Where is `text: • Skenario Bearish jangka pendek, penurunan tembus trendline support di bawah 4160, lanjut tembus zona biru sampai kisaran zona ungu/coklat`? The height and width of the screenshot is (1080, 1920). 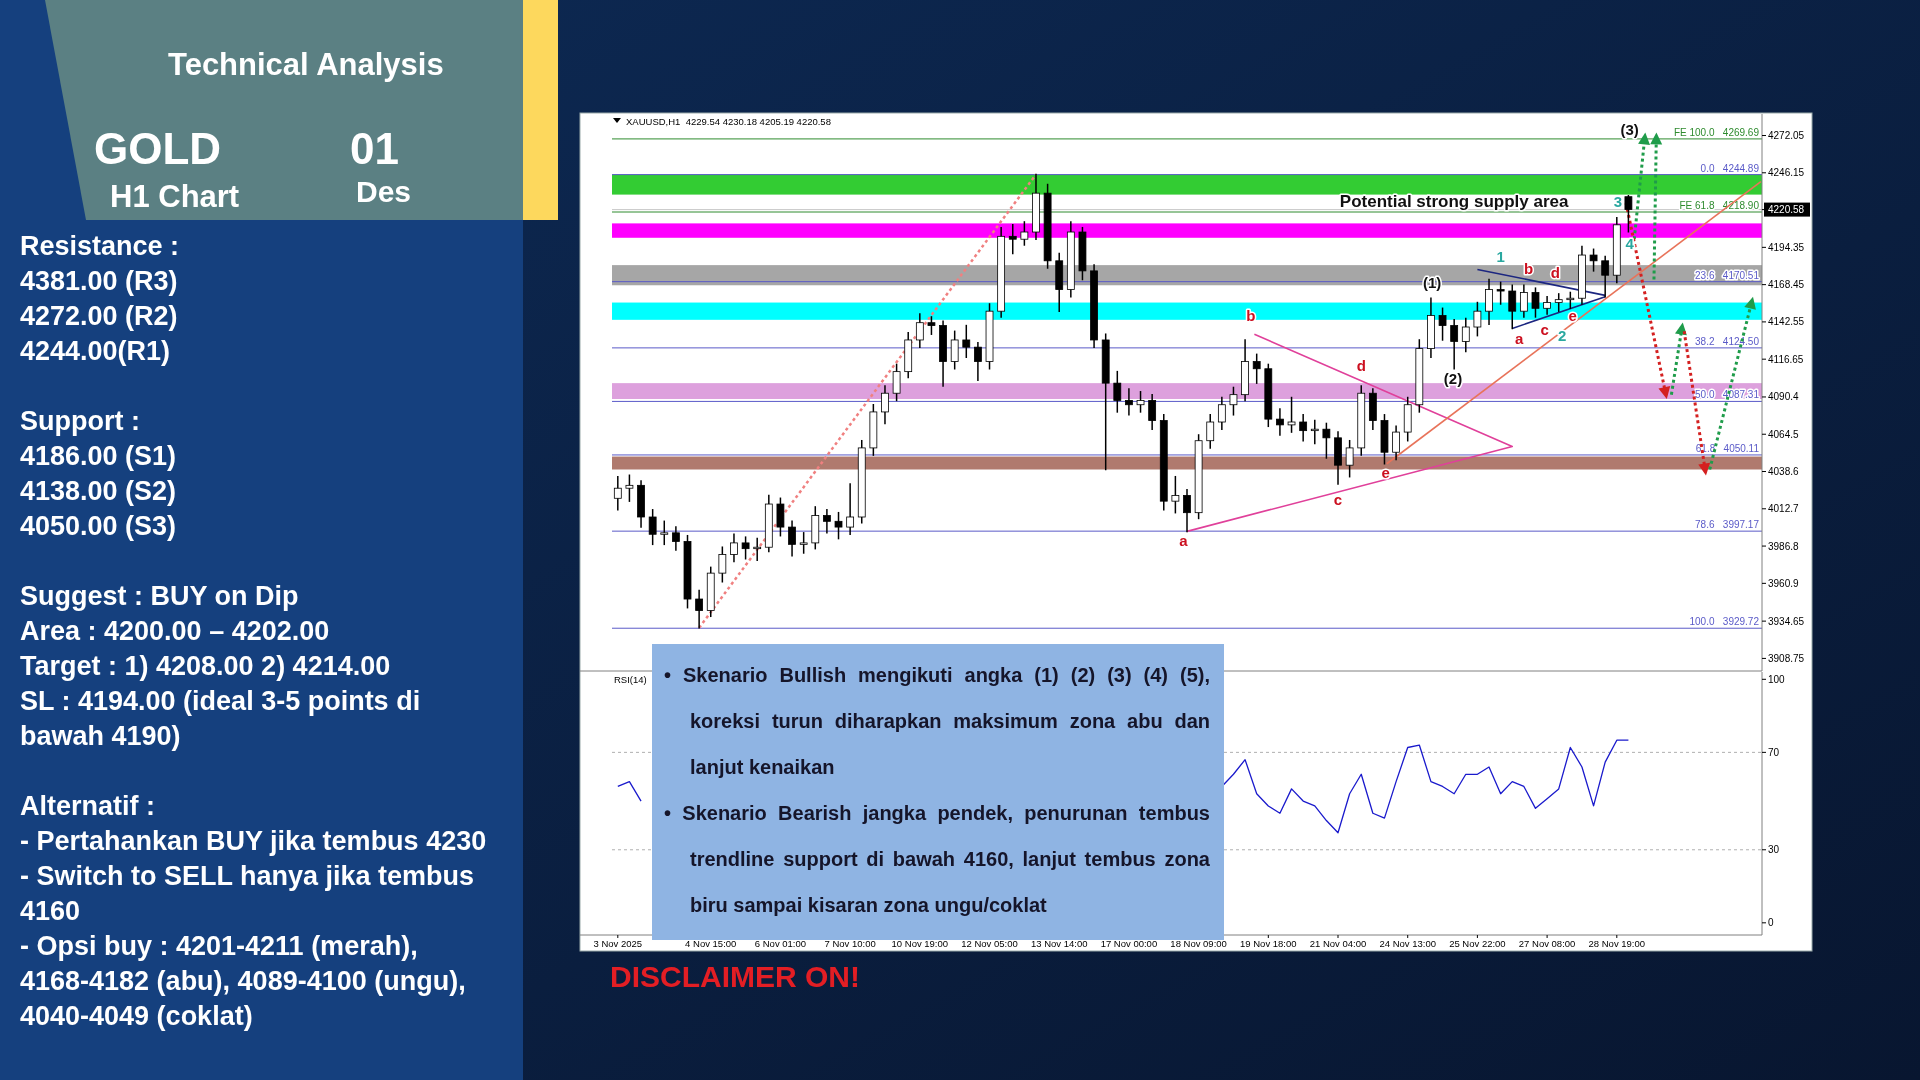 text: • Skenario Bearish jangka pendek, penurunan tembus trendline support di bawah 4160, lanjut tembus zona biru sampai kisaran zona ungu/coklat is located at coordinates (937, 859).